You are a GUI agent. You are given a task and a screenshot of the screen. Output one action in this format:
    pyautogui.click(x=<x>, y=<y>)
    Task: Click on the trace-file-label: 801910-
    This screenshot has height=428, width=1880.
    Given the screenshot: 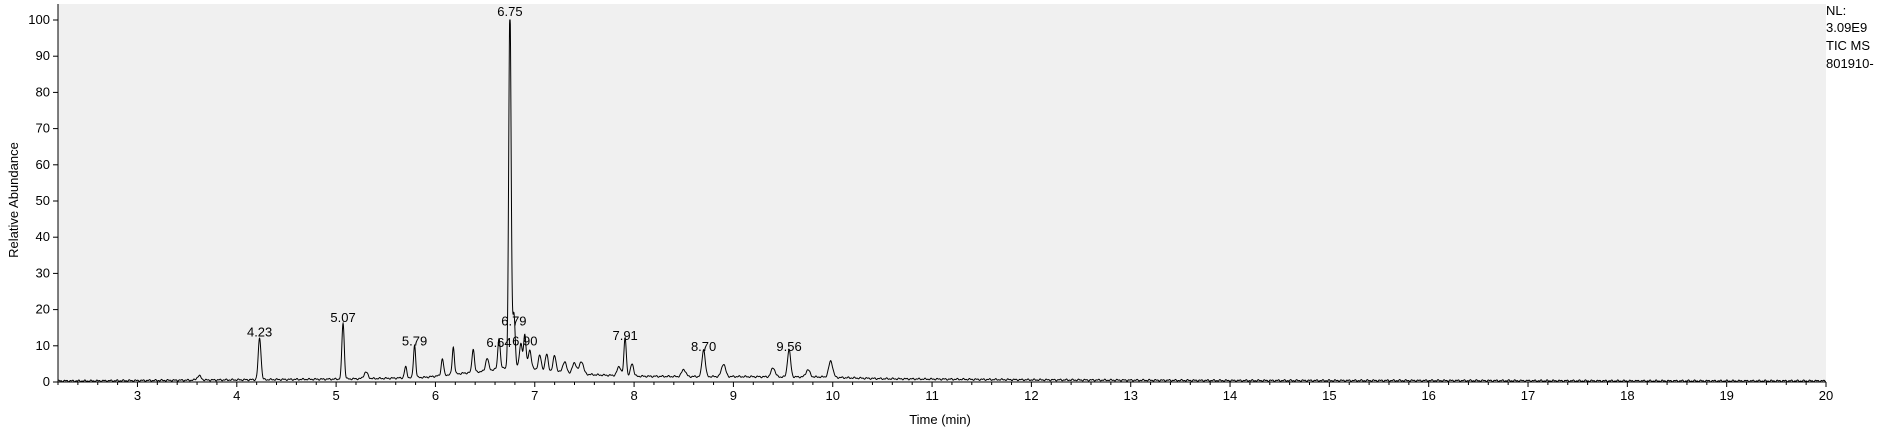 What is the action you would take?
    pyautogui.click(x=1850, y=63)
    